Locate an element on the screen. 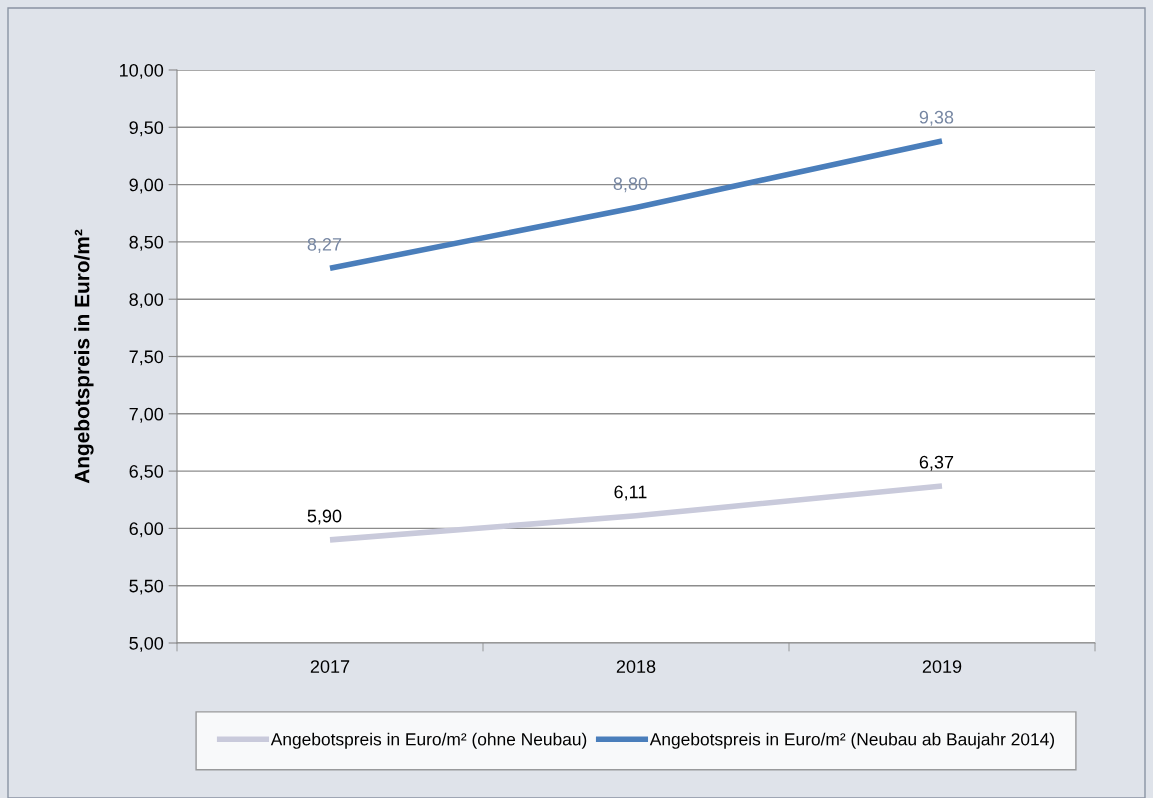 The height and width of the screenshot is (798, 1153). x-tick-label: 2017 is located at coordinates (330, 666).